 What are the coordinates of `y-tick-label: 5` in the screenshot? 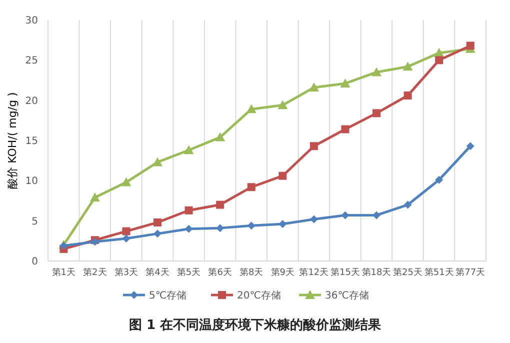 It's located at (35, 222).